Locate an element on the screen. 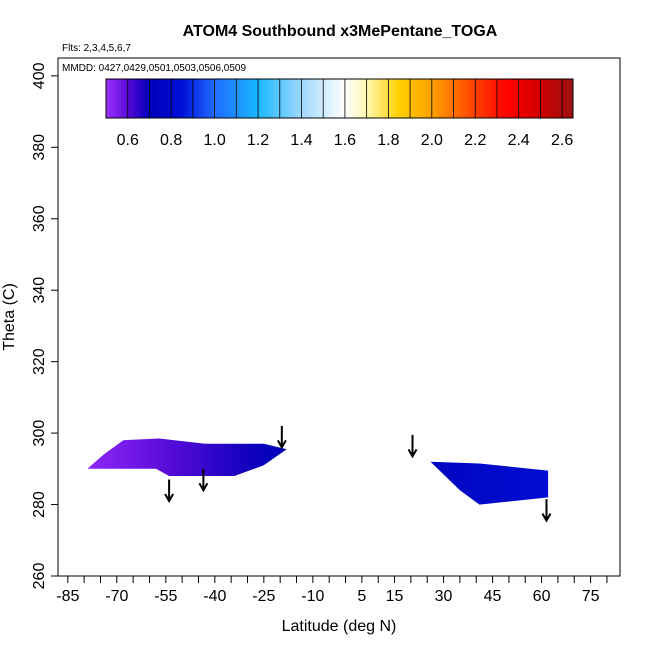 This screenshot has width=650, height=650. y-tick-label: 260 is located at coordinates (39, 576).